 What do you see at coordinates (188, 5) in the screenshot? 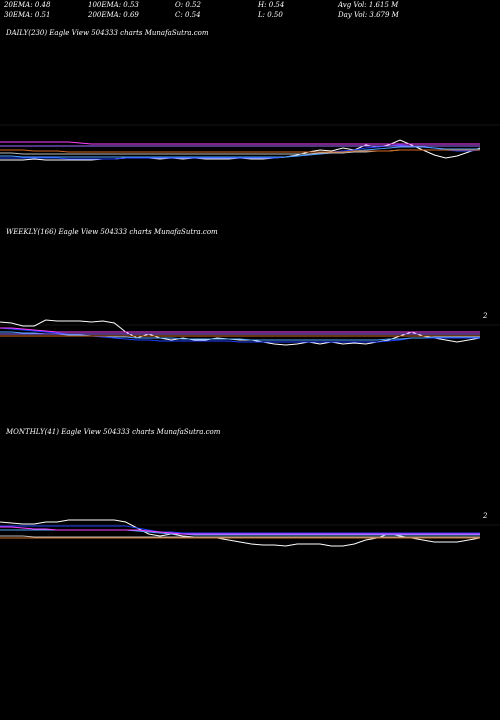
I see `stat-open: O: 0.52` at bounding box center [188, 5].